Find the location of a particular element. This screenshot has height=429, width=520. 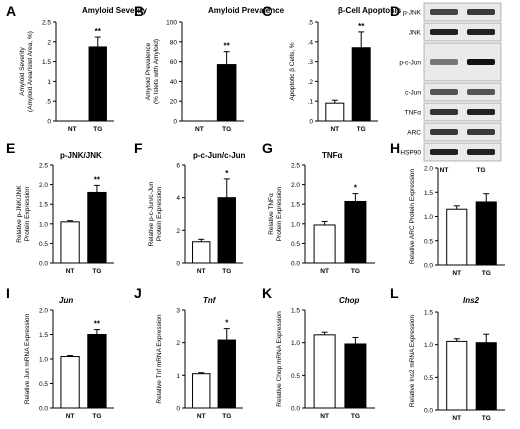

panel-d-blot: p-JNK JNK p-c-Jun c-Jun TNFα ARC HSP90 NT TG is located at coordinates (450, 88).